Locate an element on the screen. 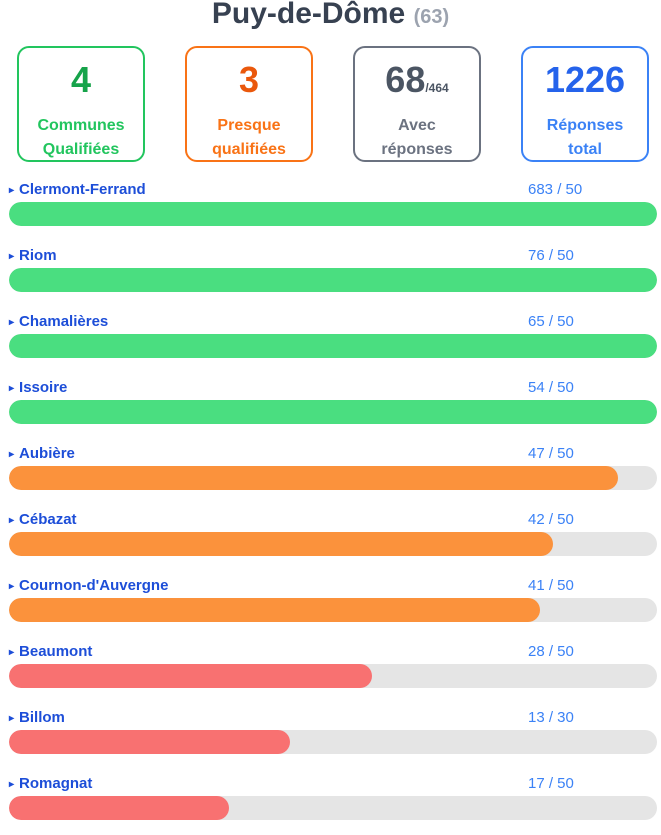 This screenshot has width=661, height=835. stat-label: Avec réponses is located at coordinates (417, 138).